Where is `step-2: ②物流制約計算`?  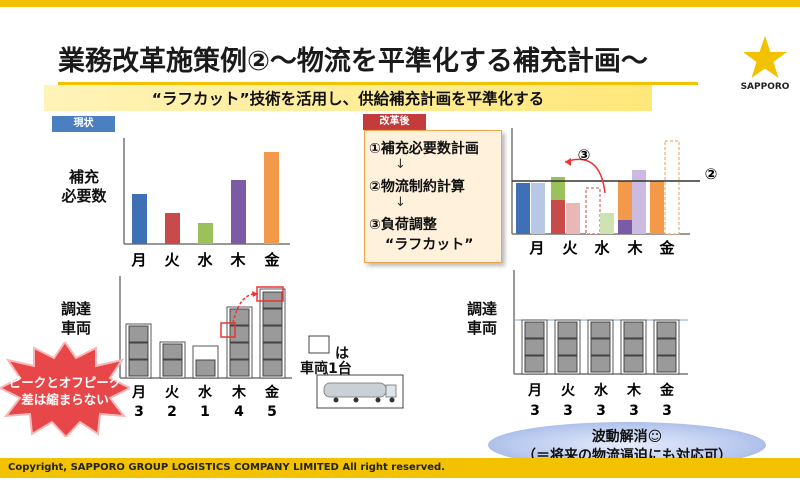 step-2: ②物流制約計算 is located at coordinates (417, 187).